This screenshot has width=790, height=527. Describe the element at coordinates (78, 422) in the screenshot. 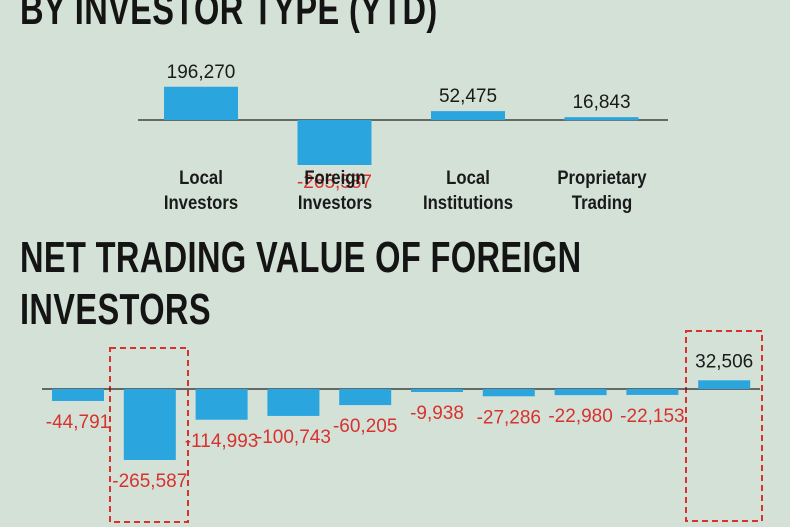

I see `data-label: -44,791` at that location.